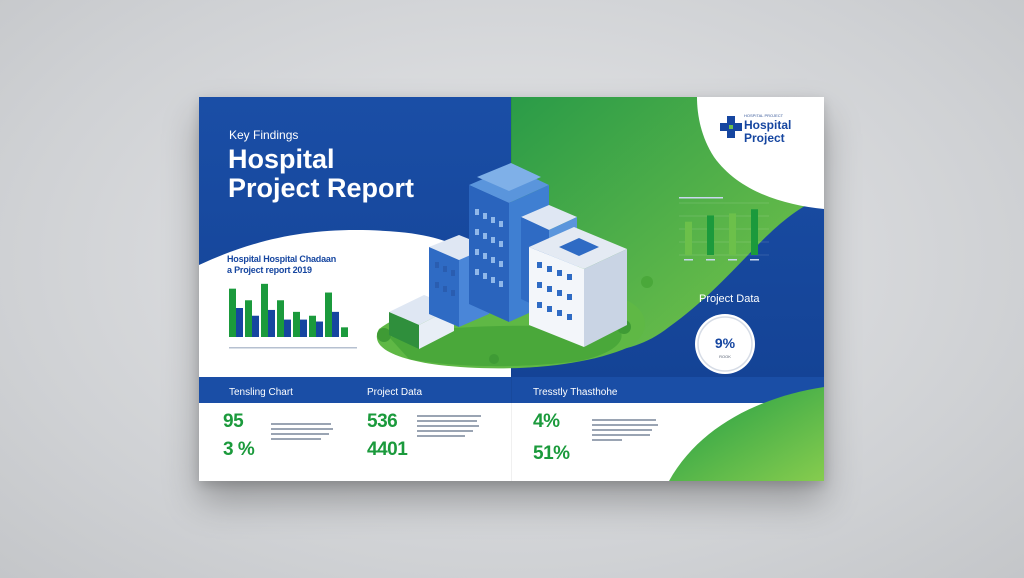 This screenshot has width=1024, height=578. Describe the element at coordinates (281, 159) in the screenshot. I see `title-line-1: Hospital` at that location.